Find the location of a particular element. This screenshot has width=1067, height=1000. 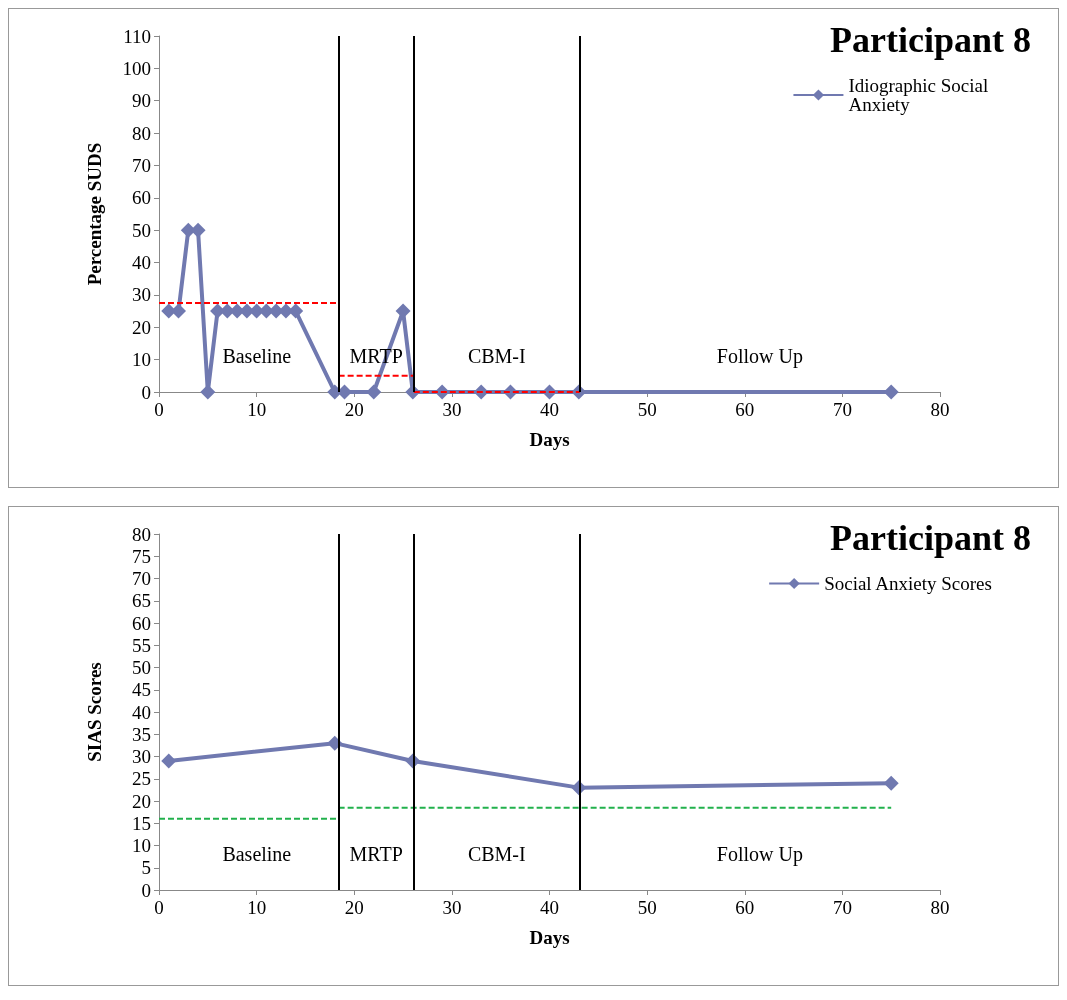

y-tick-label: 25 is located at coordinates (141, 779).